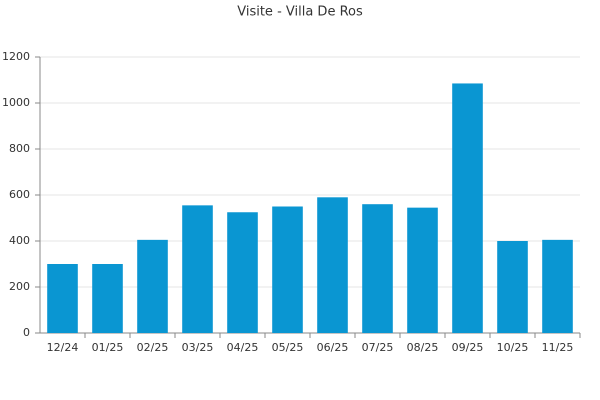 The height and width of the screenshot is (400, 600). What do you see at coordinates (423, 347) in the screenshot?
I see `x-tick-label: 08/25` at bounding box center [423, 347].